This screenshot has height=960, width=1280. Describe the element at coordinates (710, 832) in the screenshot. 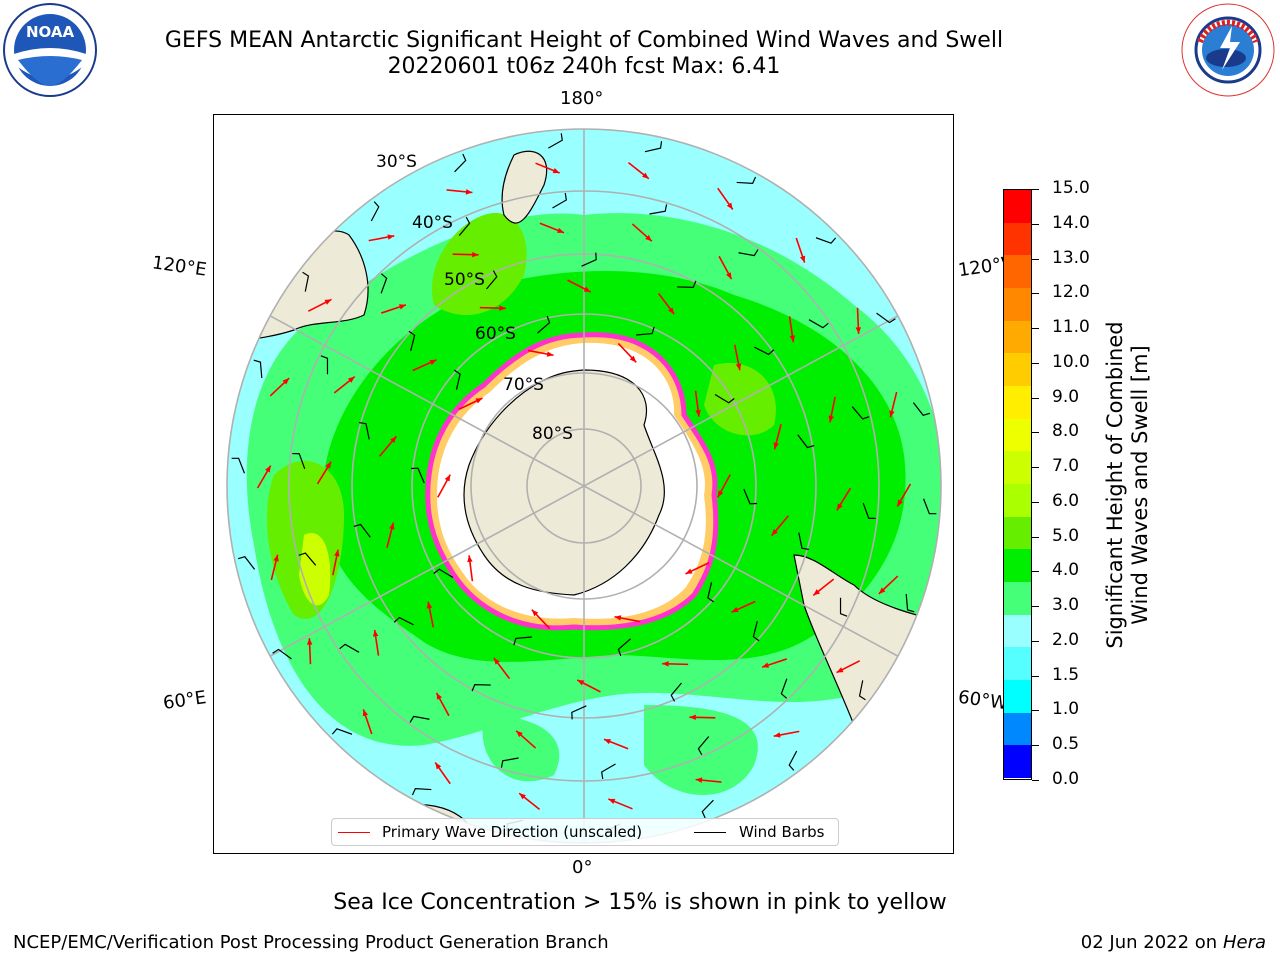

I see `wind-barb-swatch` at that location.